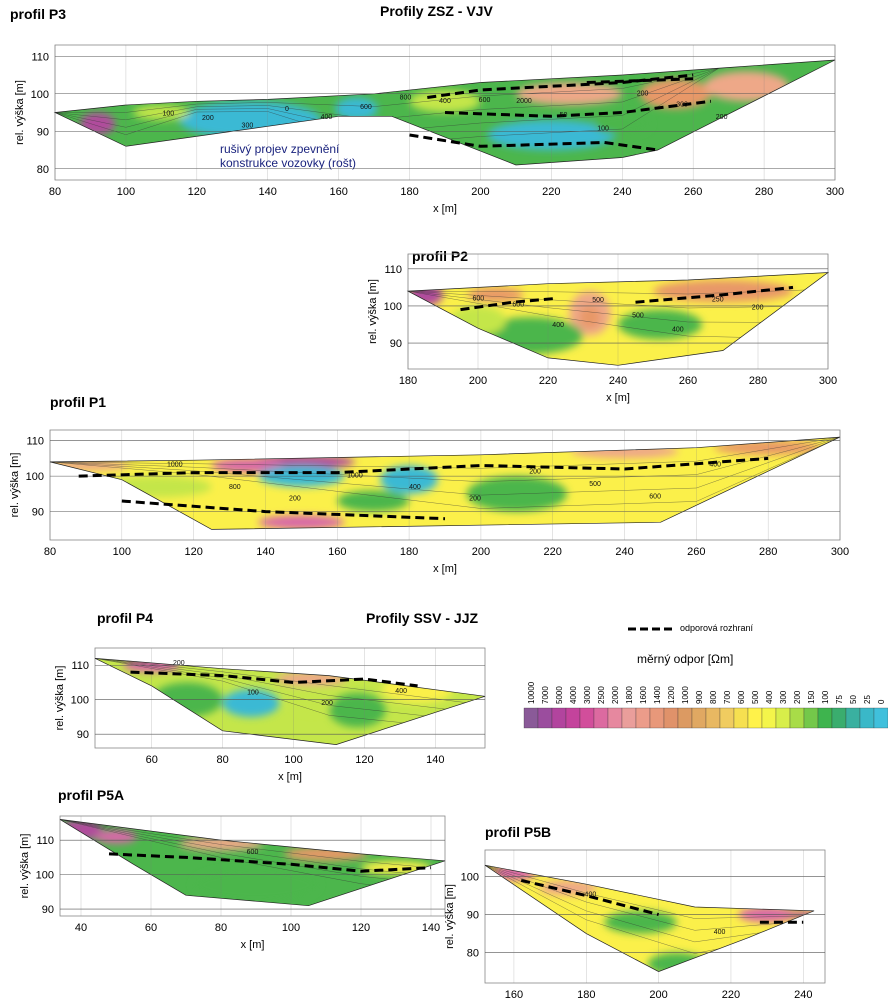  Describe the element at coordinates (78, 402) in the screenshot. I see `title-P1: profil P1` at that location.